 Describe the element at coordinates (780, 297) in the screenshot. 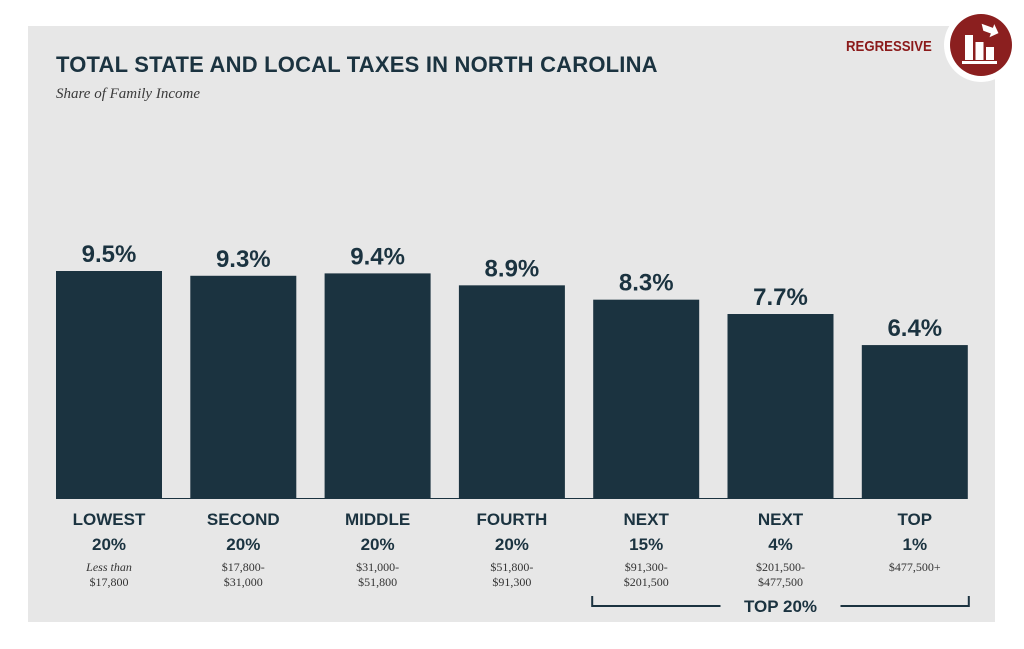

I see `data-label: 7.7%` at that location.